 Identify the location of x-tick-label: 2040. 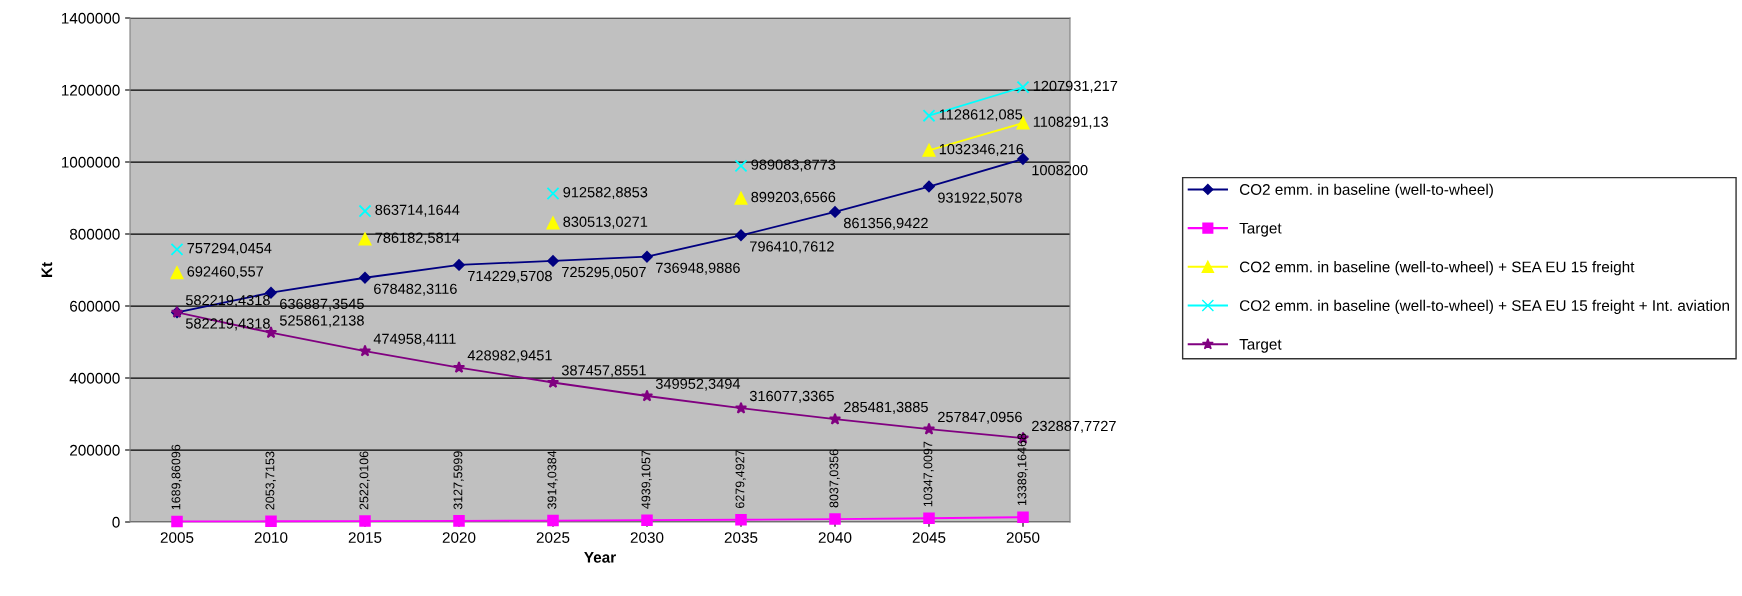
(835, 537).